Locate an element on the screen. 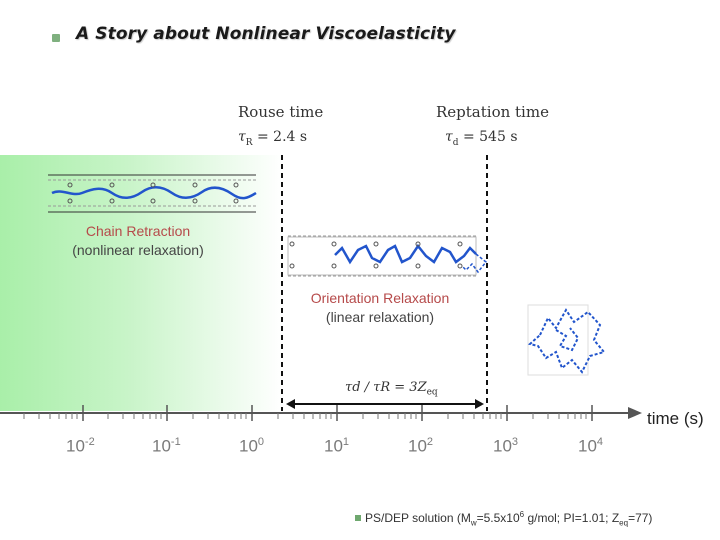  orientation-relaxation-subtitle: (linear relaxation) is located at coordinates (380, 317).